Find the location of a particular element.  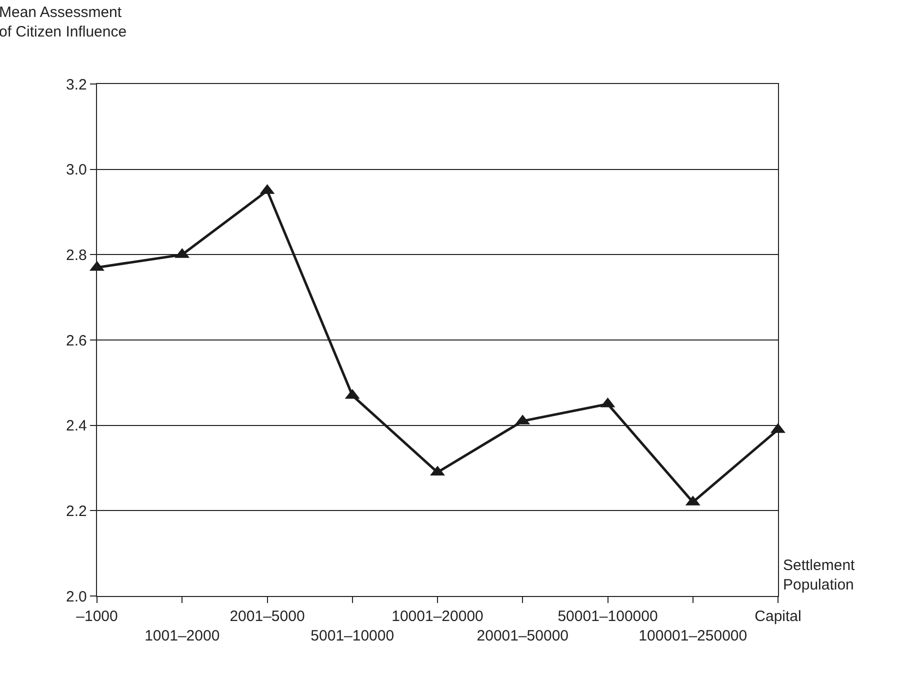

y-tick-label: 2.0 is located at coordinates (76, 597).